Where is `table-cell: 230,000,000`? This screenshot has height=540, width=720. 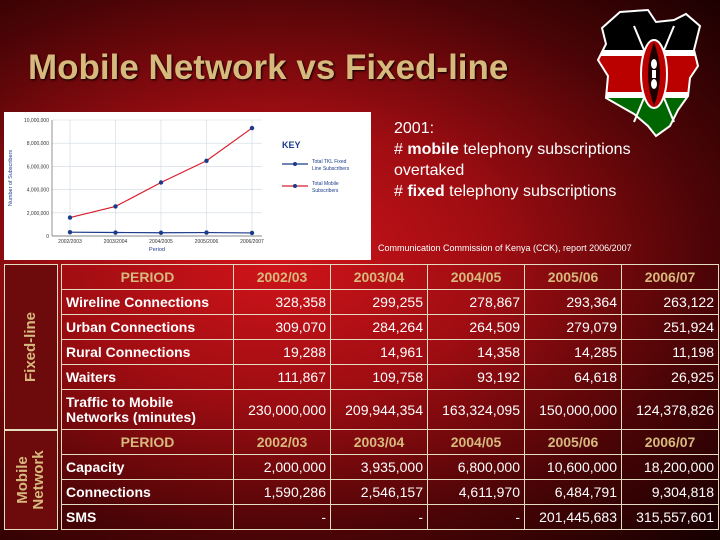
table-cell: 230,000,000 is located at coordinates (282, 409).